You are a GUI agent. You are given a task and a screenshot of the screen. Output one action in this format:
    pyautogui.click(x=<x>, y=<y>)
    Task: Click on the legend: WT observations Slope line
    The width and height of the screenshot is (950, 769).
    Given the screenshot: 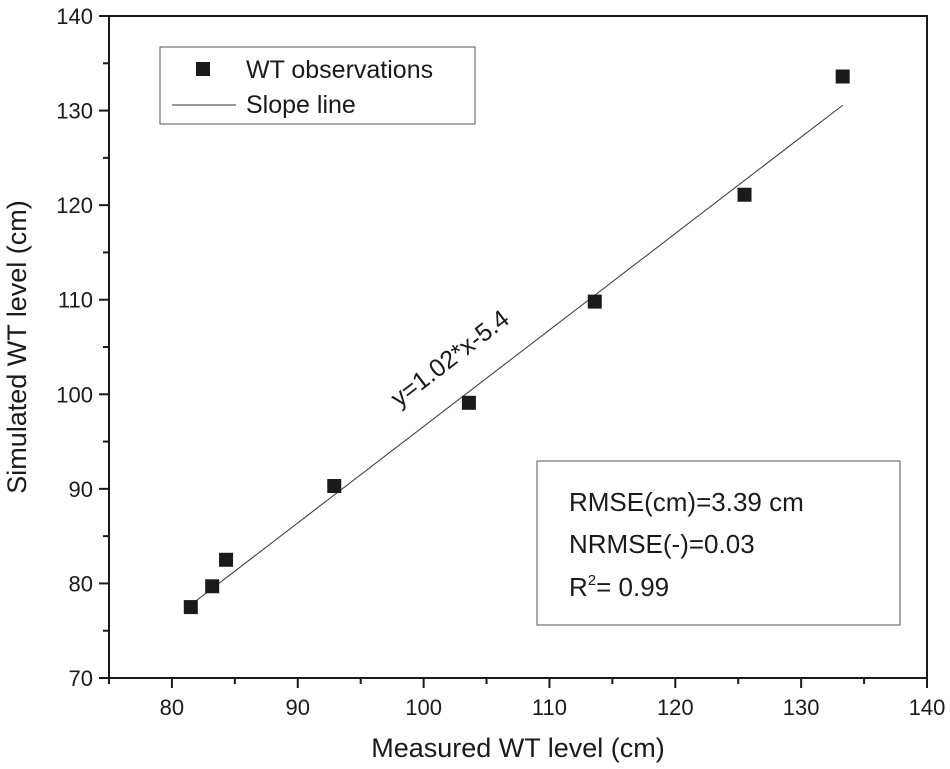 What is the action you would take?
    pyautogui.click(x=317, y=85)
    